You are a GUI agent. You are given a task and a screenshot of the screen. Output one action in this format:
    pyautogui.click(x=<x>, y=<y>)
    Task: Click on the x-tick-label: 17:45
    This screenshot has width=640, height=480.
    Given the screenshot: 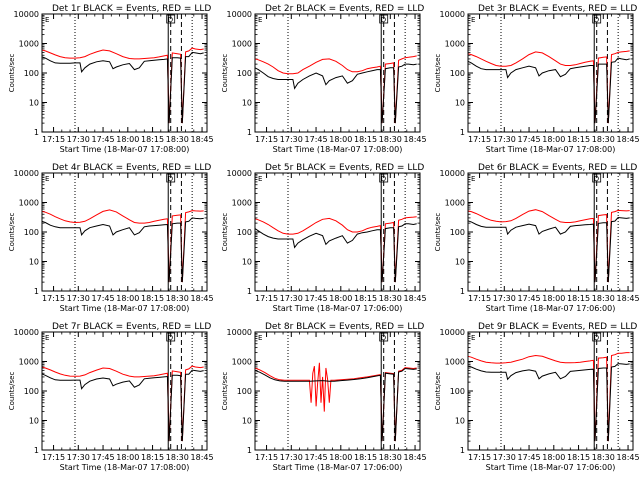 What is the action you would take?
    pyautogui.click(x=316, y=139)
    